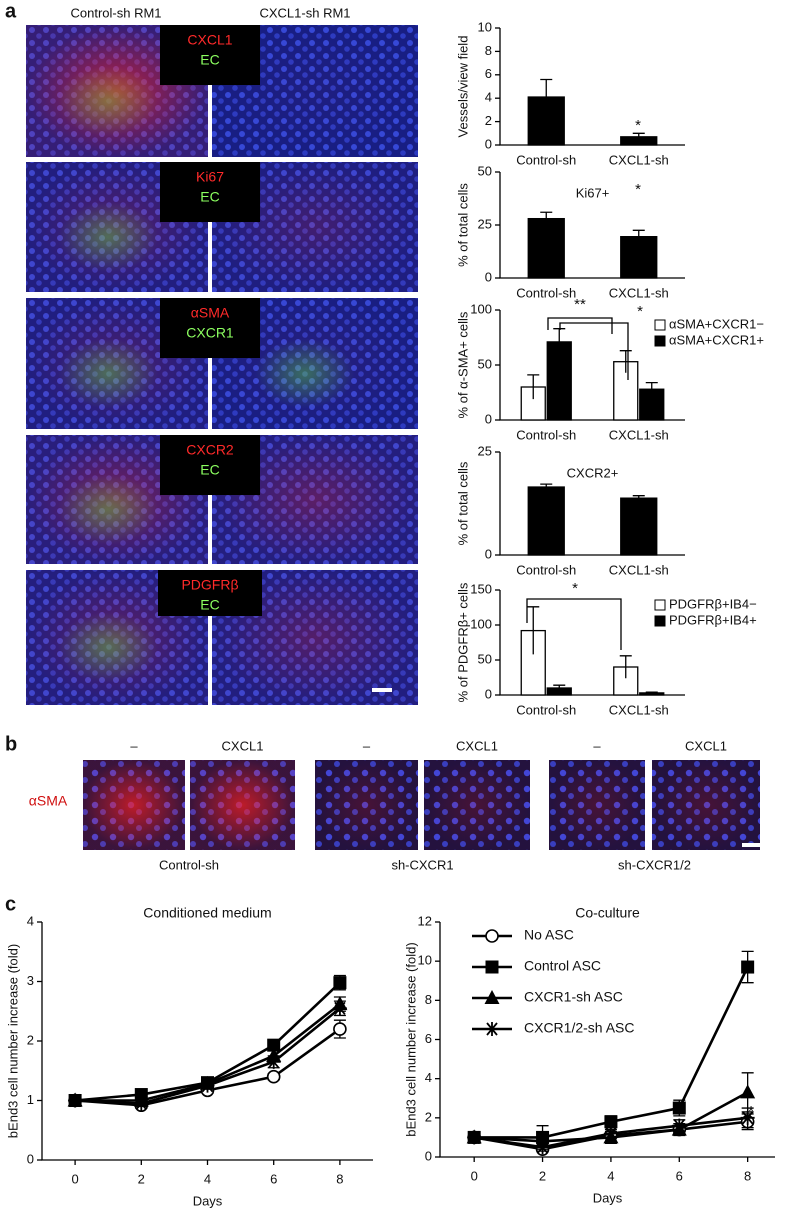 The image size is (788, 1214). I want to click on y-tick-label: 10, so click(425, 960).